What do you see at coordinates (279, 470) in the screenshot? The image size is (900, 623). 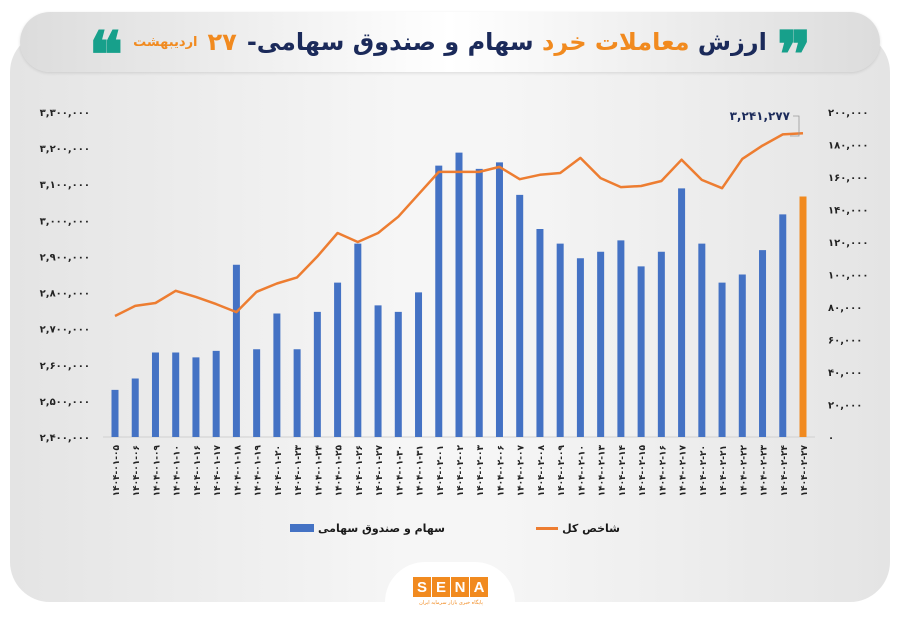 I see `x-tick-label: ۱۴۰۴-۰۱-۲۰` at bounding box center [279, 470].